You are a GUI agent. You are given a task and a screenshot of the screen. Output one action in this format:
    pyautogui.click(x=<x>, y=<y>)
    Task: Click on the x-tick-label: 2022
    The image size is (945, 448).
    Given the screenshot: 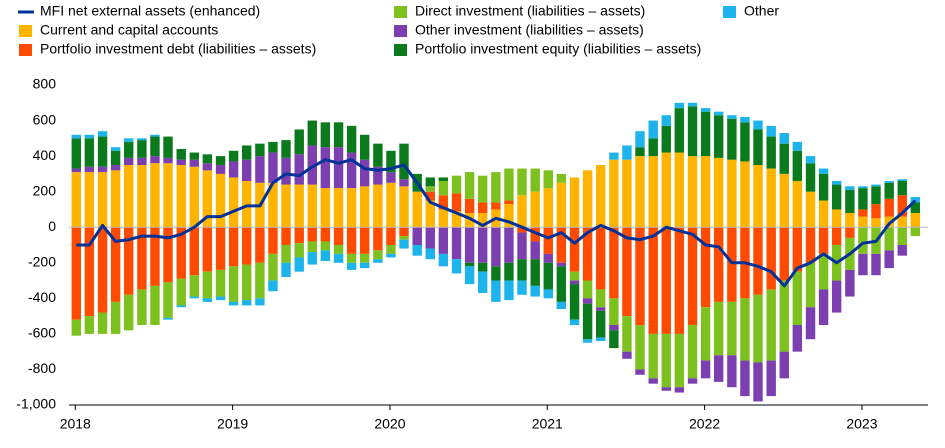 What is the action you would take?
    pyautogui.click(x=704, y=424)
    